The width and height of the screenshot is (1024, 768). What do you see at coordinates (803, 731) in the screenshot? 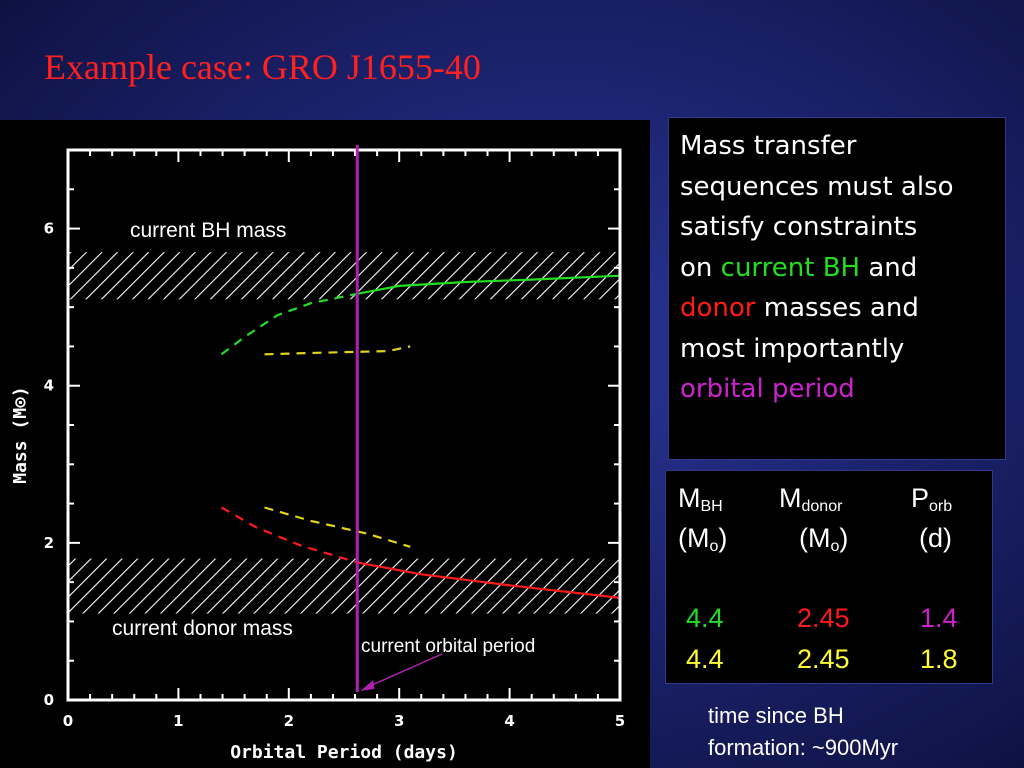
I see `time-note: time since BH formation: ~900Myr` at bounding box center [803, 731].